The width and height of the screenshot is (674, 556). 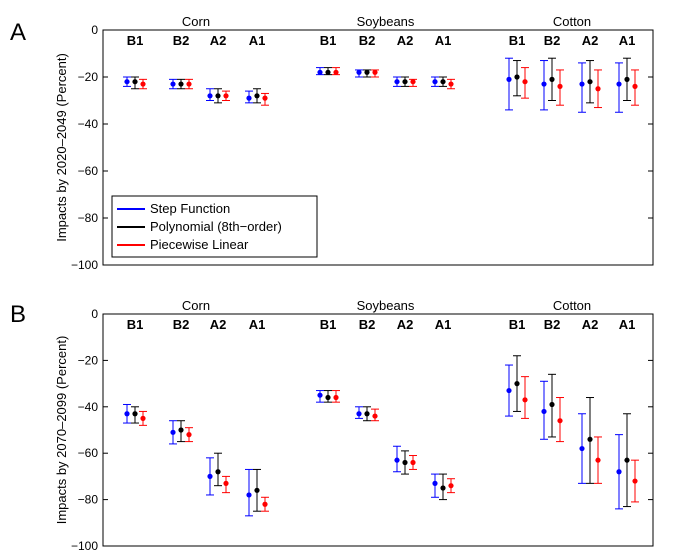 I want to click on panel-label: A, so click(x=18, y=32).